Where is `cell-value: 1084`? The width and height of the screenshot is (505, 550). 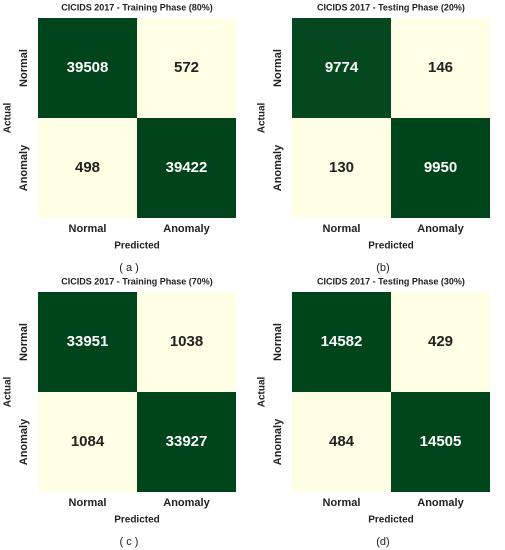
cell-value: 1084 is located at coordinates (88, 441).